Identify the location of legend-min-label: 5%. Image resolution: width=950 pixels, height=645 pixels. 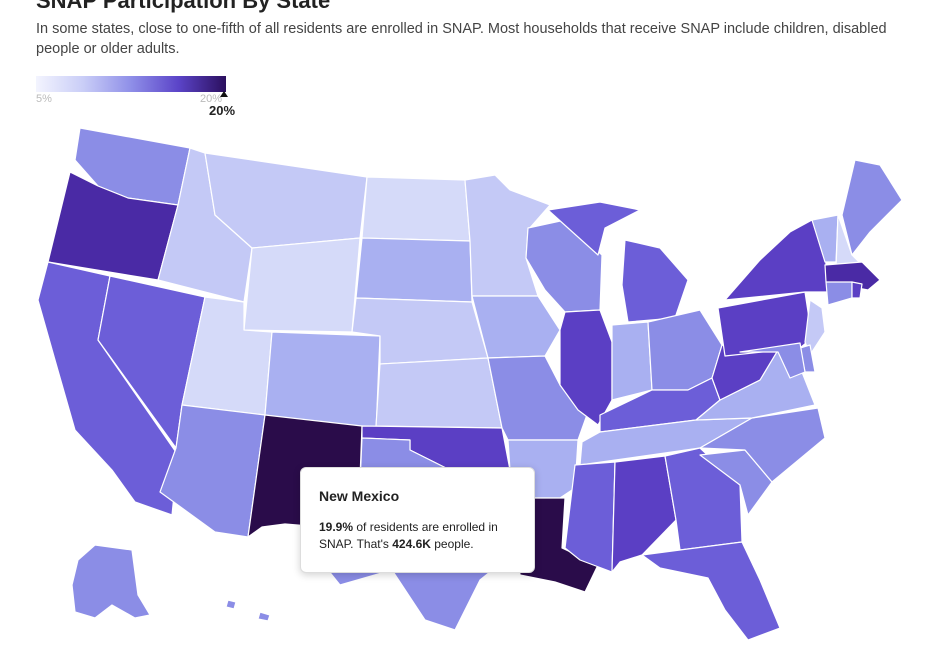
(44, 99).